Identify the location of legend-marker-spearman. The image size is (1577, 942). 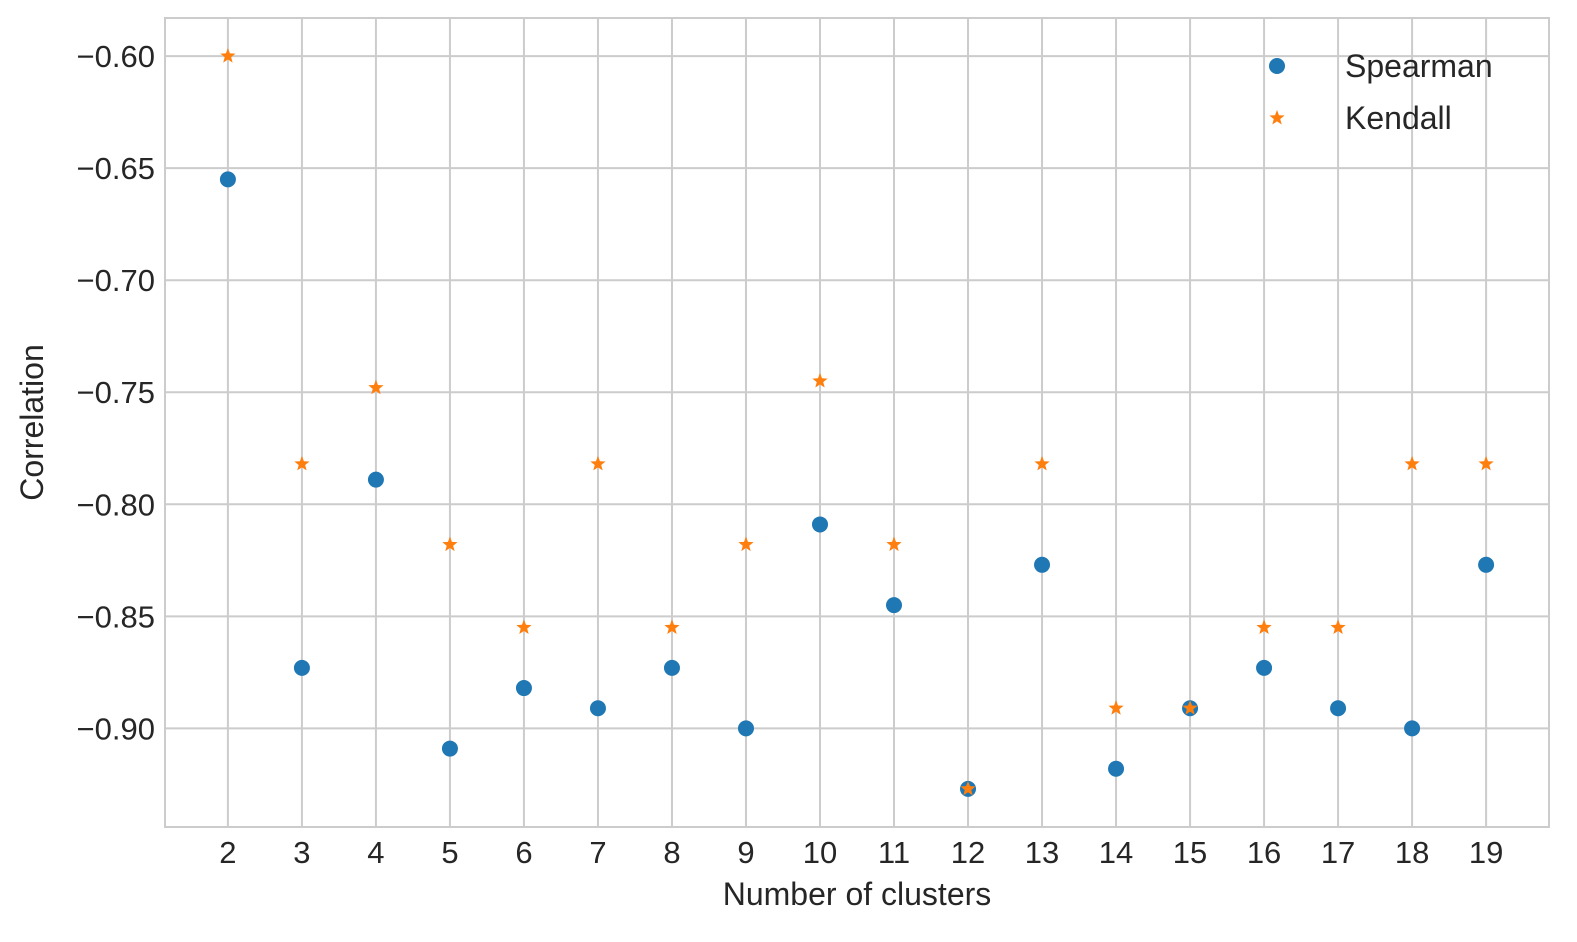
(1277, 66).